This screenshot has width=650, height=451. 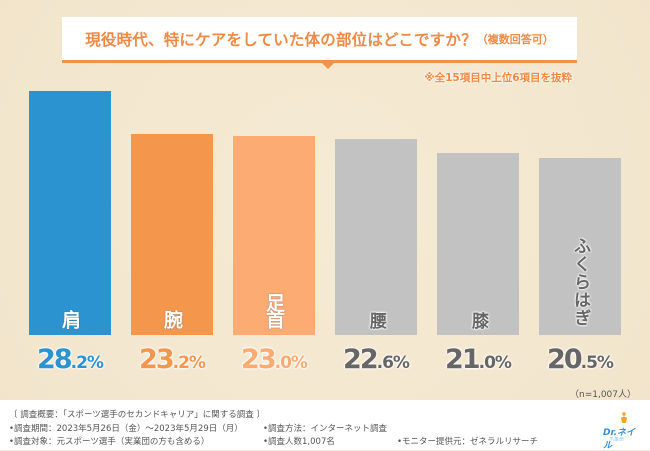 I want to click on survey-period: •調査期間：2023年5月26日（金）〜2023年5月29日（月）, so click(x=126, y=429).